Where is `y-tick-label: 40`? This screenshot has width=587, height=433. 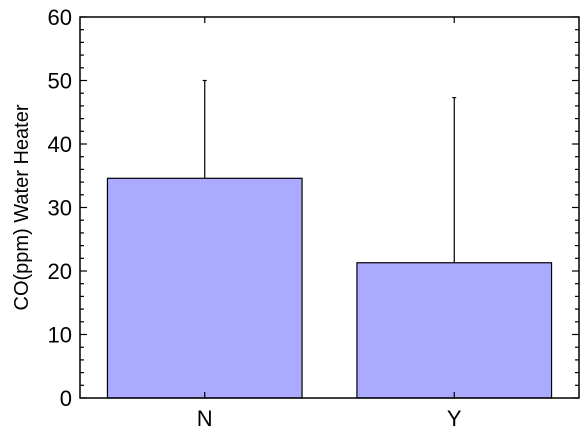 y-tick-label: 40 is located at coordinates (60, 144).